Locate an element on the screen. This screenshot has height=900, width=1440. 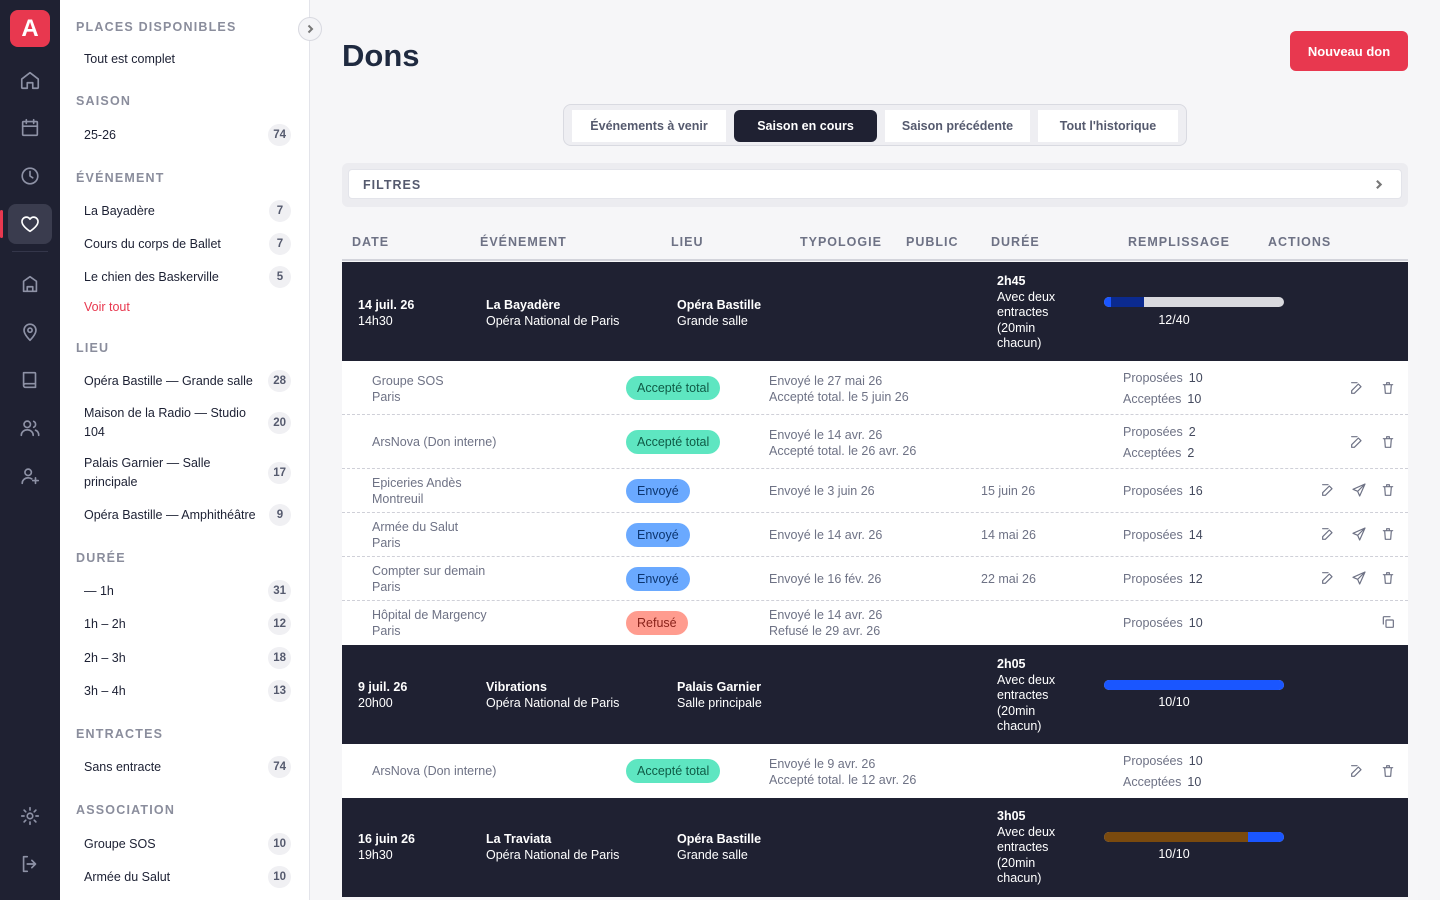
filter-item-association: Armée du Salut is located at coordinates (127, 877).